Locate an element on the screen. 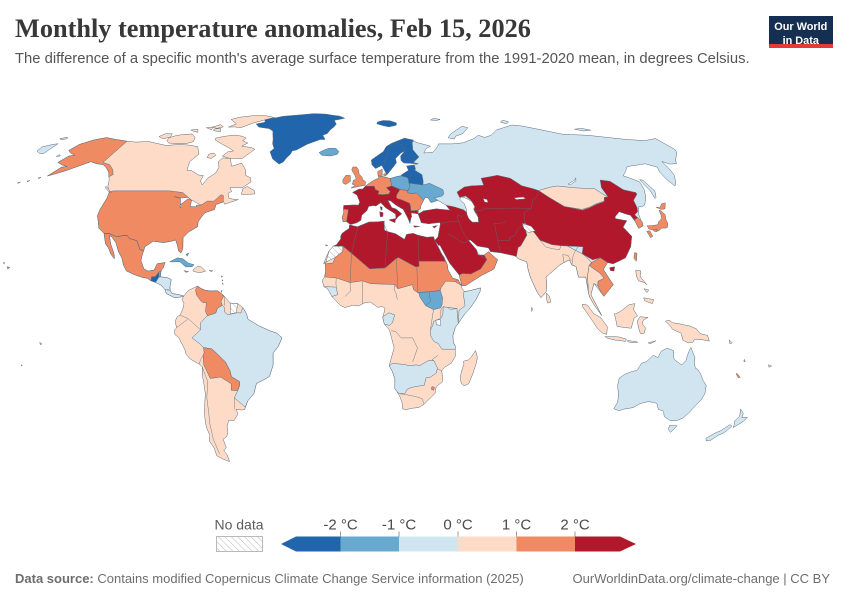 The height and width of the screenshot is (600, 850). svg-text: 2 °C is located at coordinates (575, 525).